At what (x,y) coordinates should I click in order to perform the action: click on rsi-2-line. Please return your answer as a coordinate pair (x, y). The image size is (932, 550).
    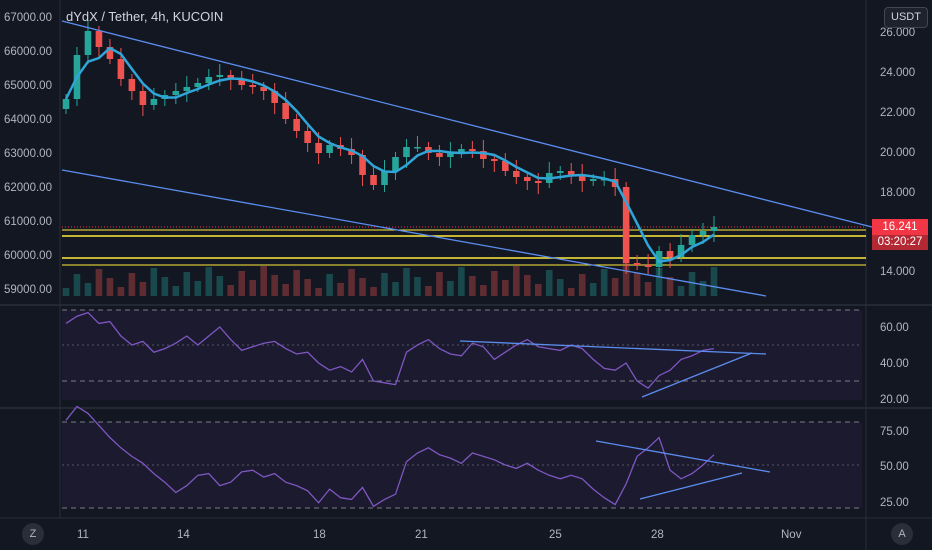
    Looking at the image, I should click on (390, 456).